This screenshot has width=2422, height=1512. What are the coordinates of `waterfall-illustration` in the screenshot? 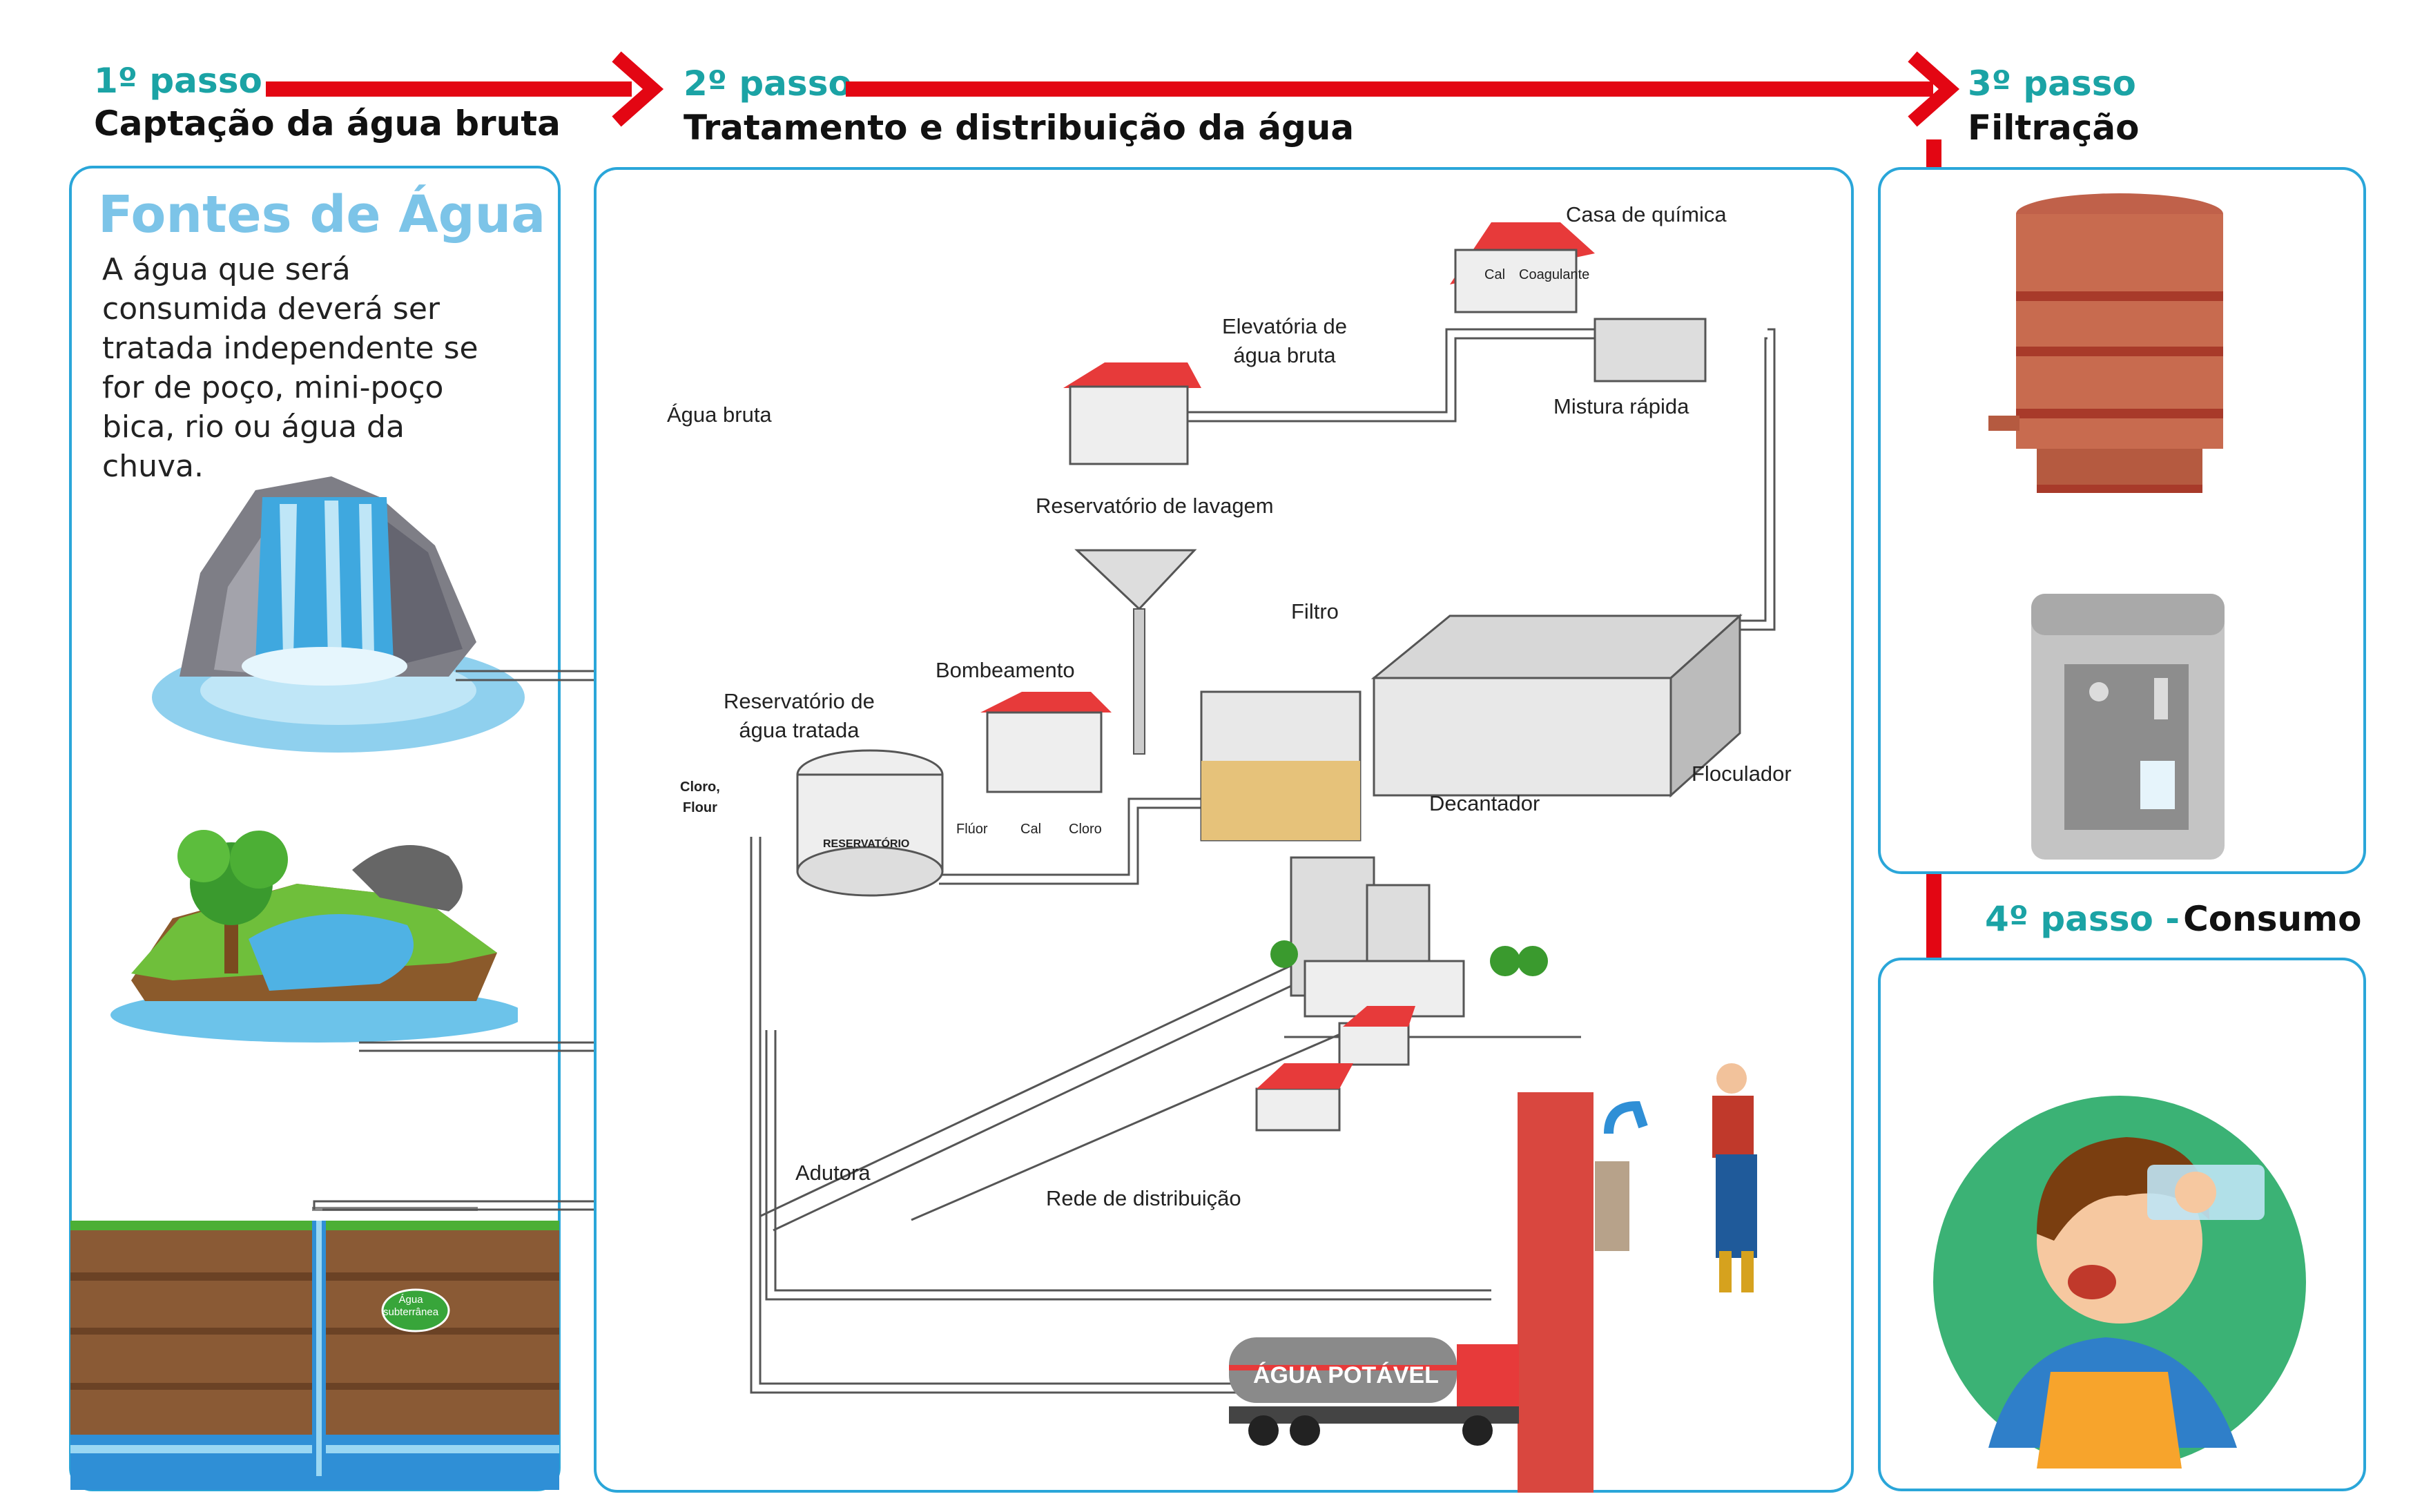 It's located at (338, 614).